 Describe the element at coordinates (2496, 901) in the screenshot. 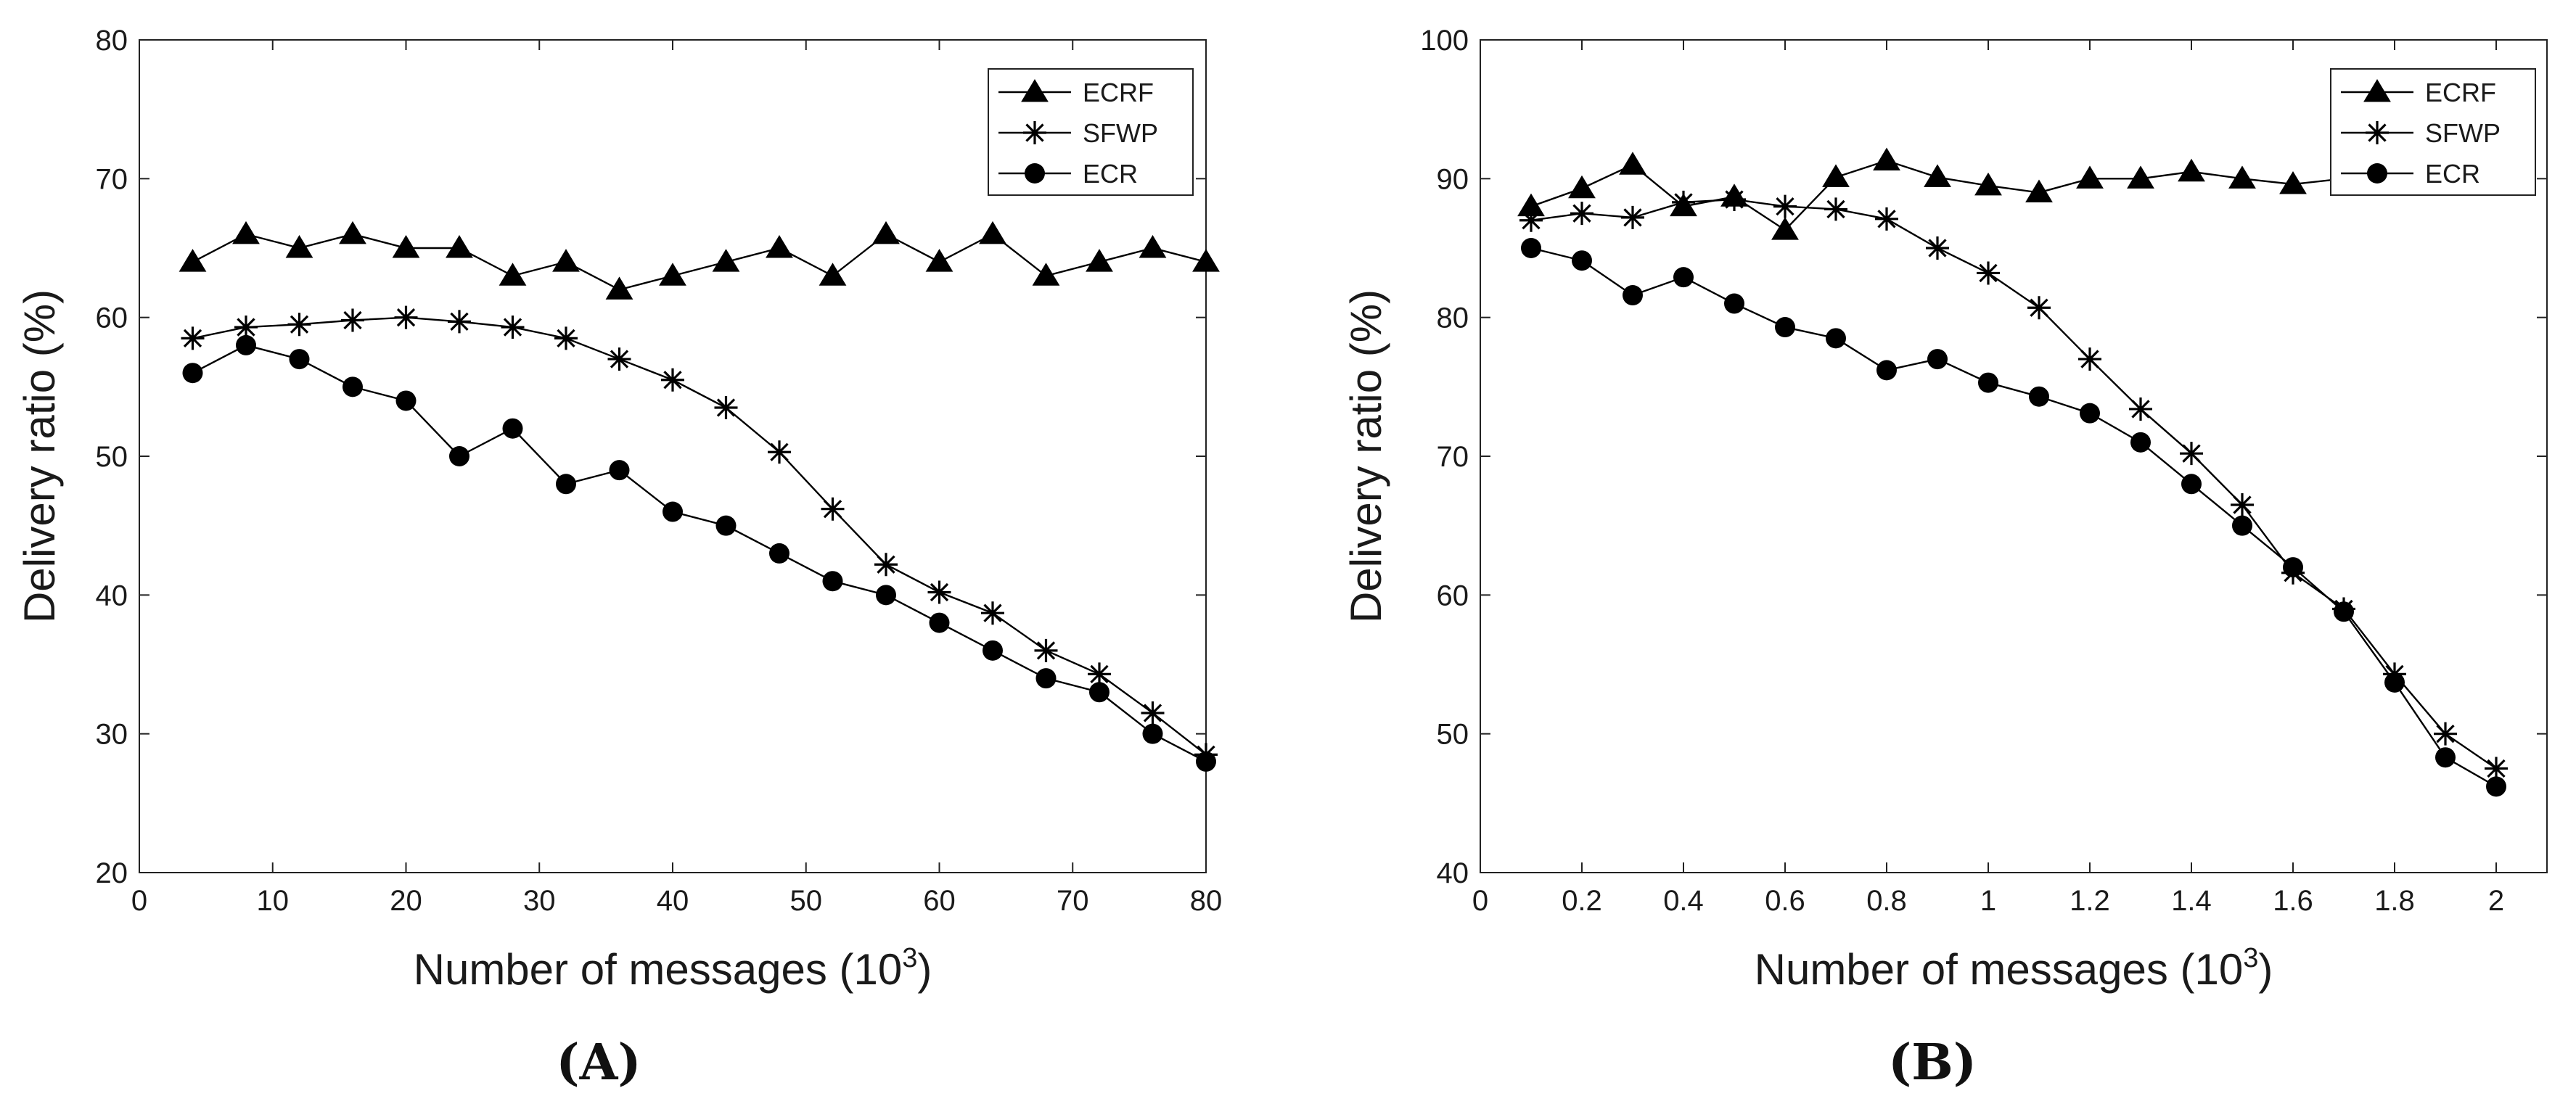

I see `x-tick-label: 2` at that location.